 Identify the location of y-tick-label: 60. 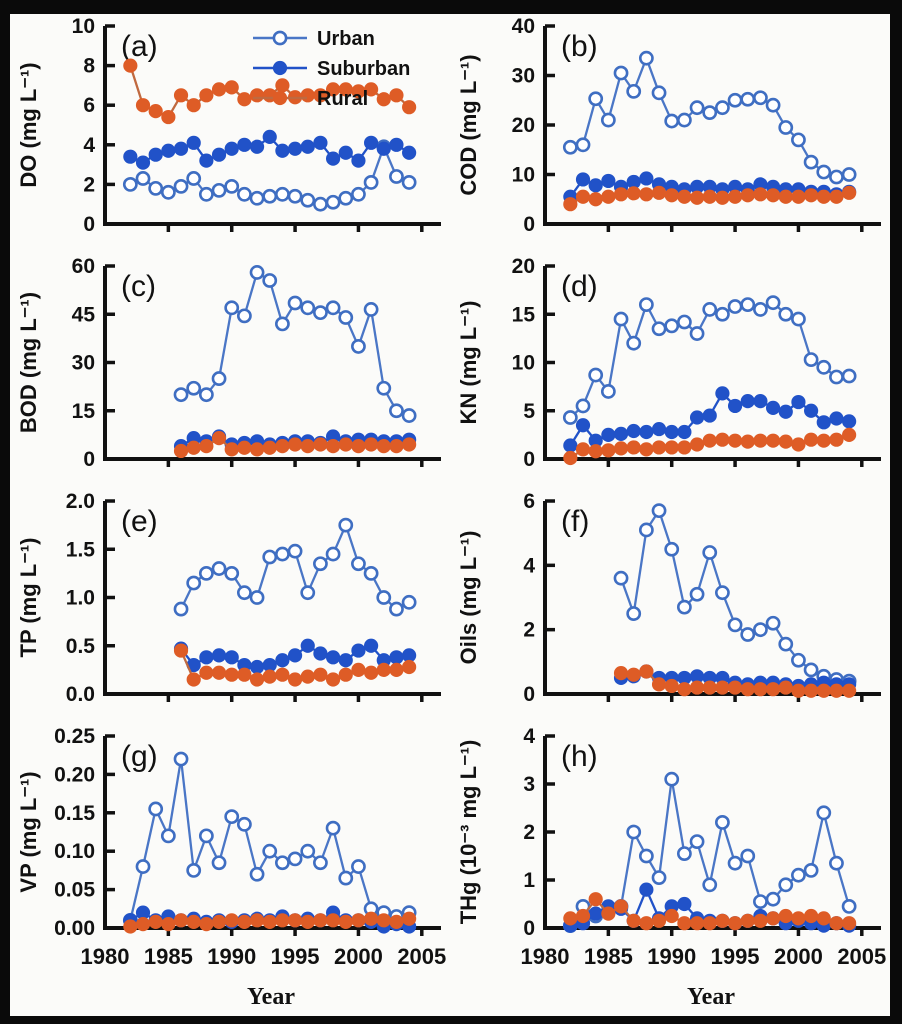
(83, 266).